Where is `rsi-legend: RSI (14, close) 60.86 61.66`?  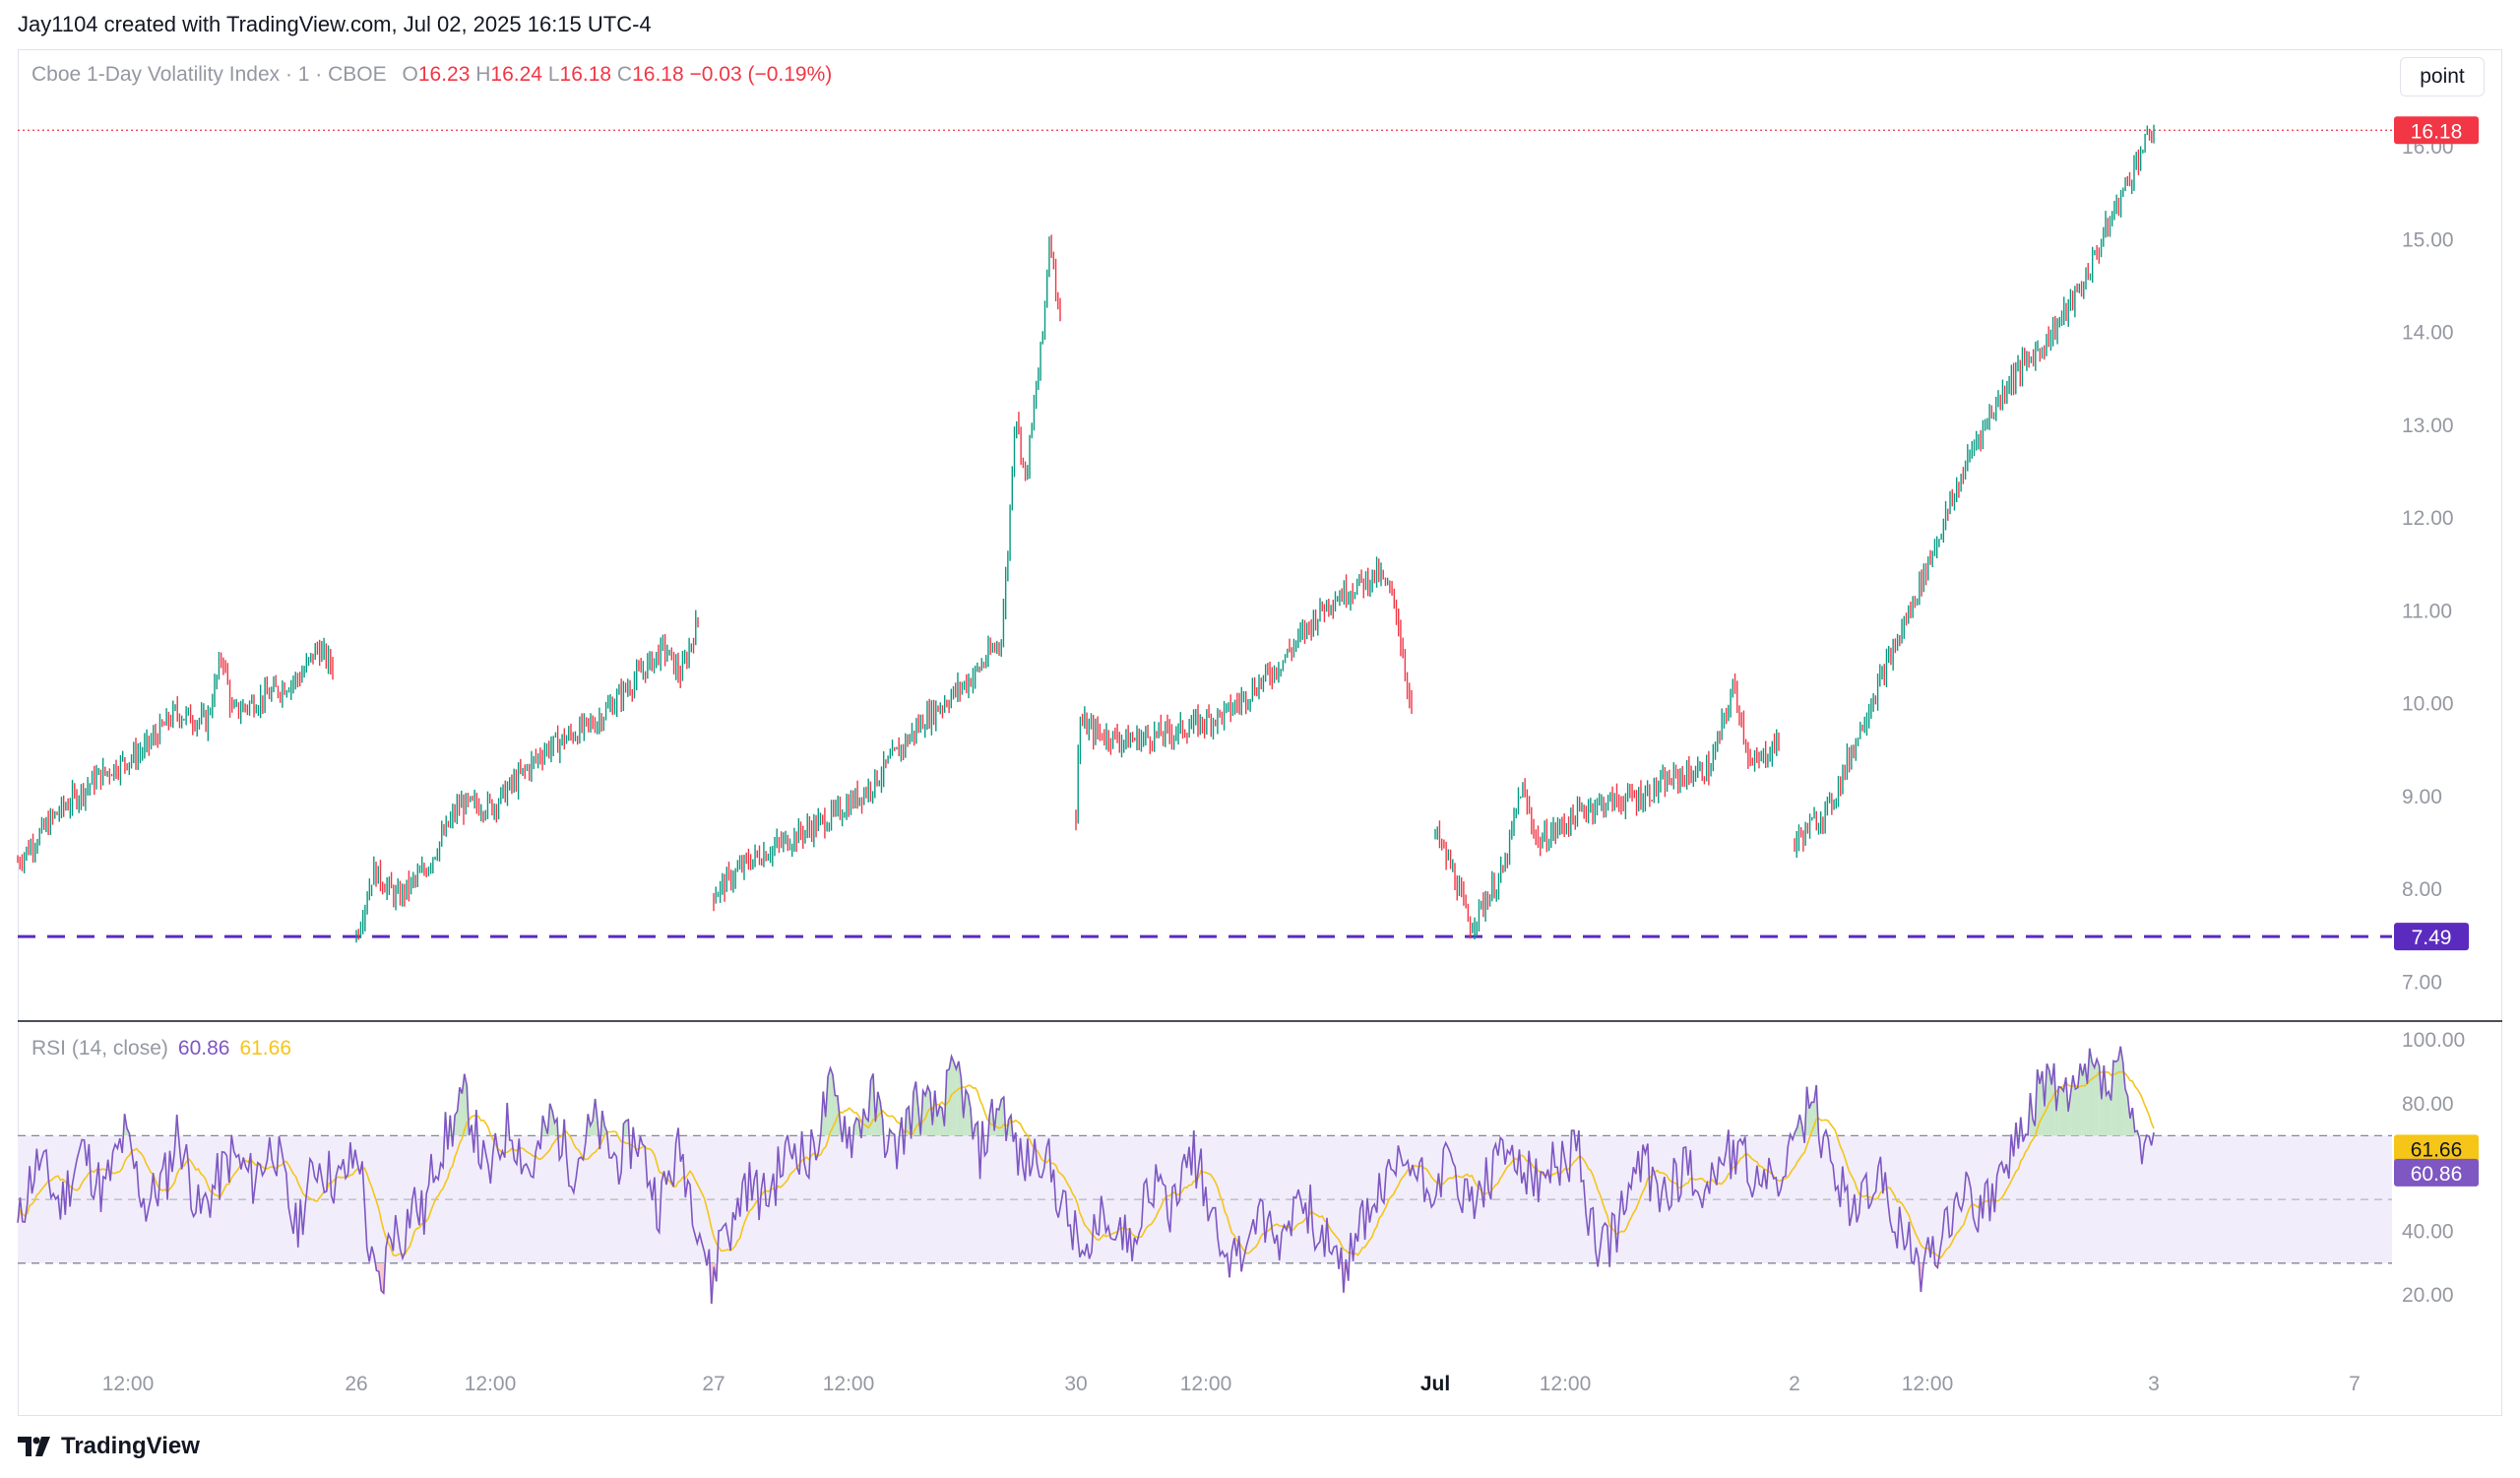 rsi-legend: RSI (14, close) 60.86 61.66 is located at coordinates (161, 1048).